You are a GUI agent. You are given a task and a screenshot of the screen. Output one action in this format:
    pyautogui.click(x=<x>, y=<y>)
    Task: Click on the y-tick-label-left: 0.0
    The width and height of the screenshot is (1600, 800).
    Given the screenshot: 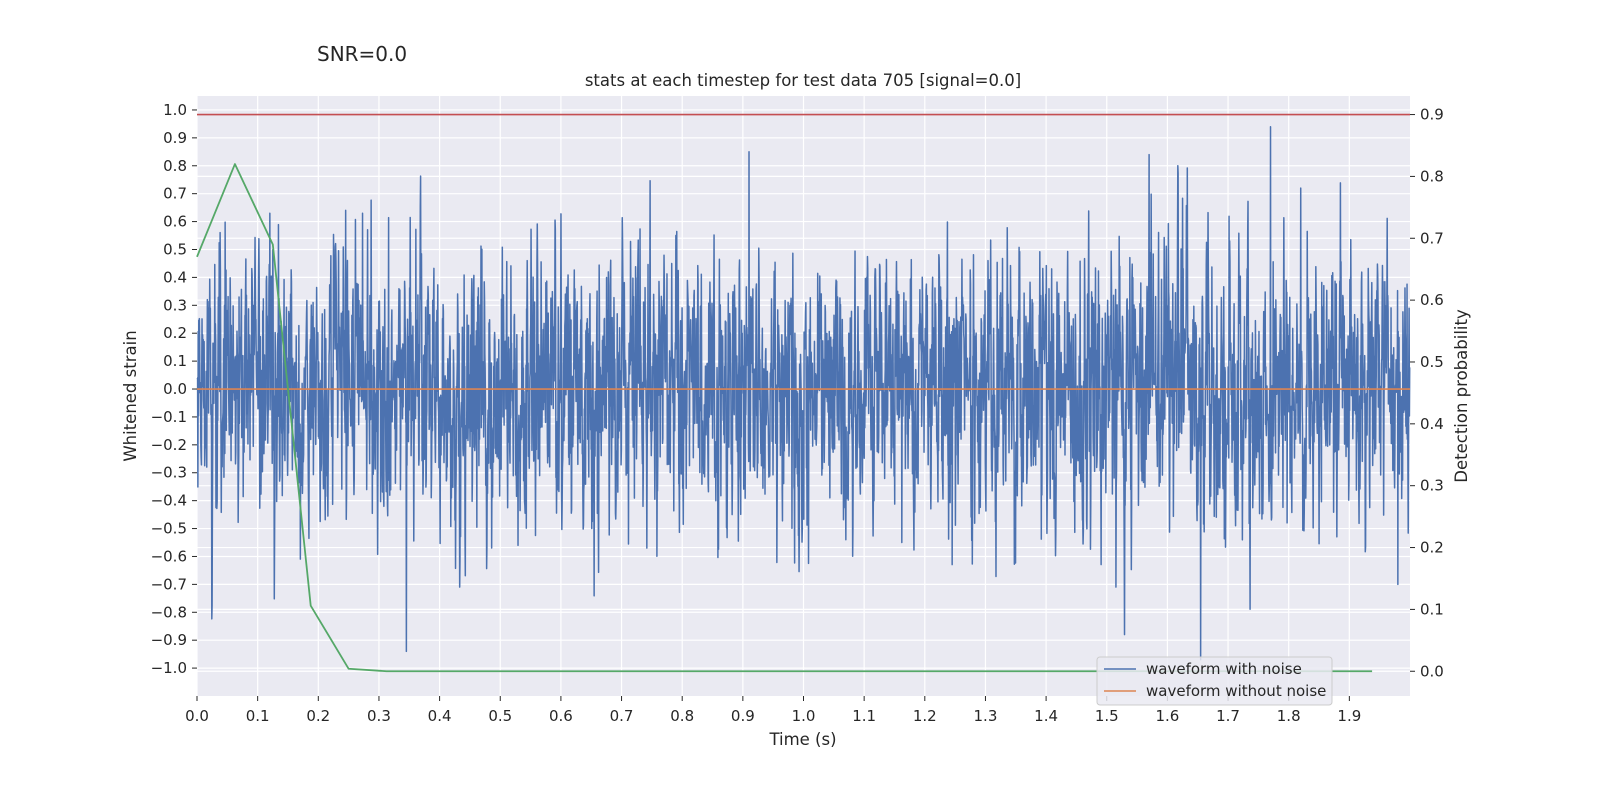 What is the action you would take?
    pyautogui.click(x=175, y=389)
    